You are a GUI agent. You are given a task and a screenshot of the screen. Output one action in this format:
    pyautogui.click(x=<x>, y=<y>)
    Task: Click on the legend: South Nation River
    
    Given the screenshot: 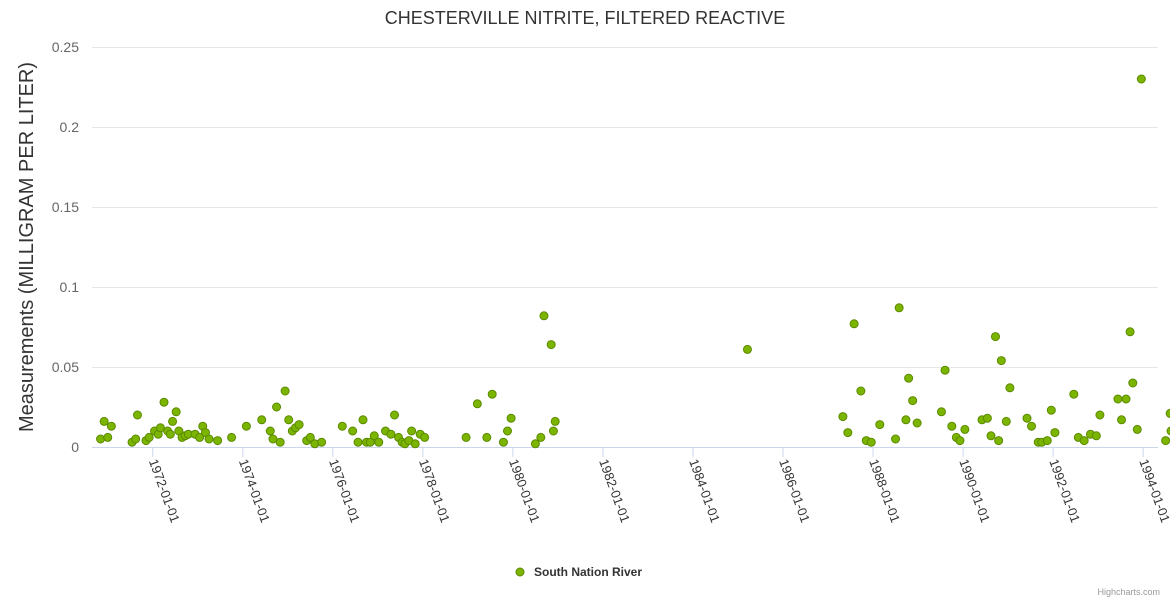 What is the action you would take?
    pyautogui.click(x=578, y=572)
    